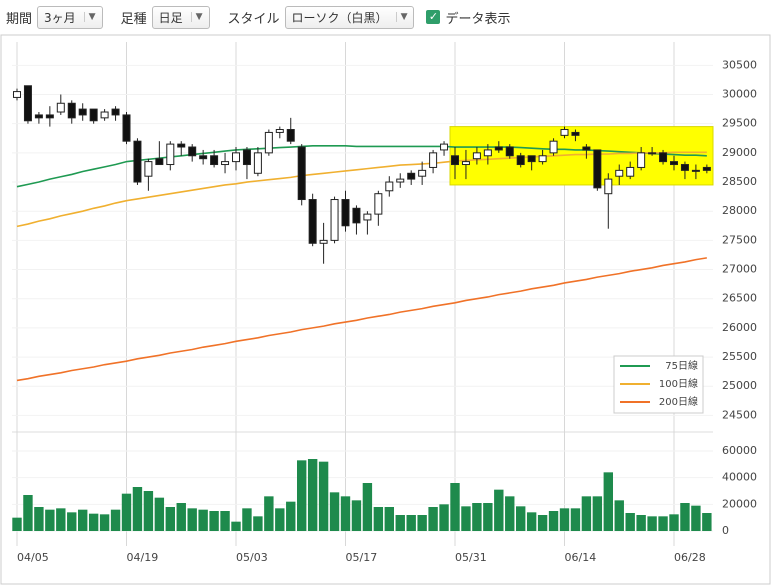  What do you see at coordinates (339, 17) in the screenshot?
I see `style-value: ローソク（白黒）` at bounding box center [339, 17].